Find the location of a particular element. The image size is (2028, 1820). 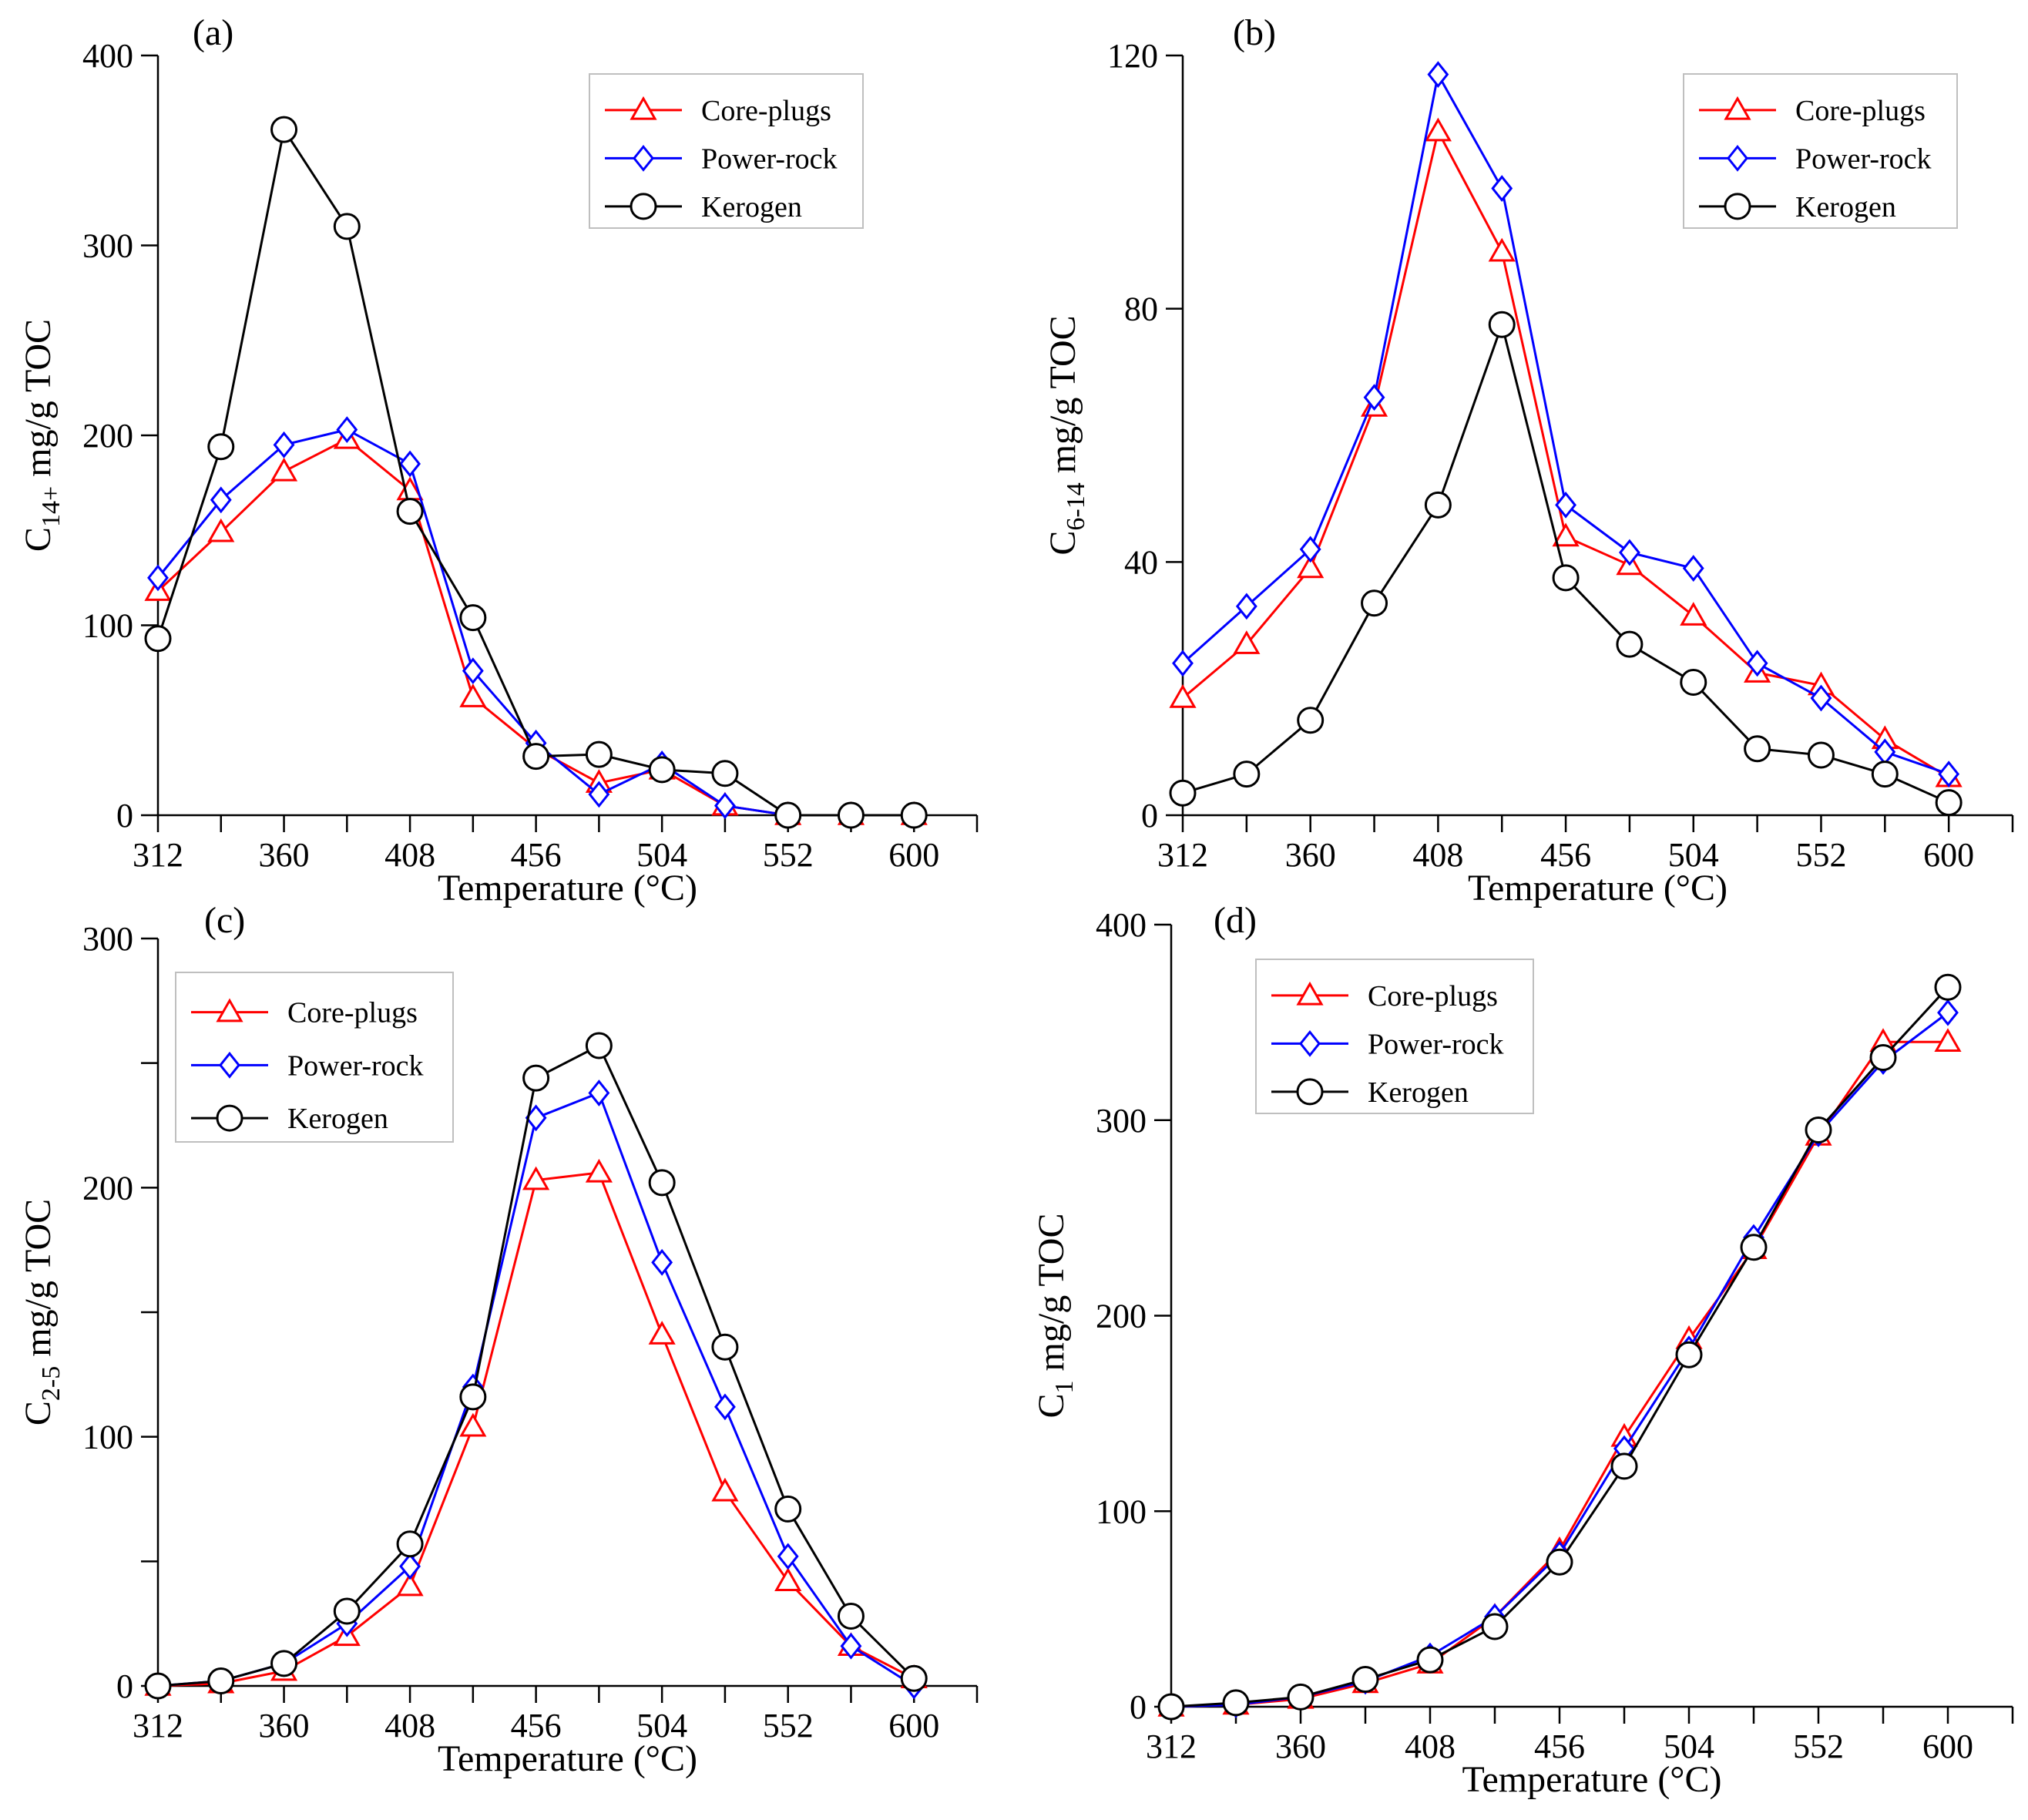

panel-c-y-tick-label: 0 is located at coordinates (124, 1686).